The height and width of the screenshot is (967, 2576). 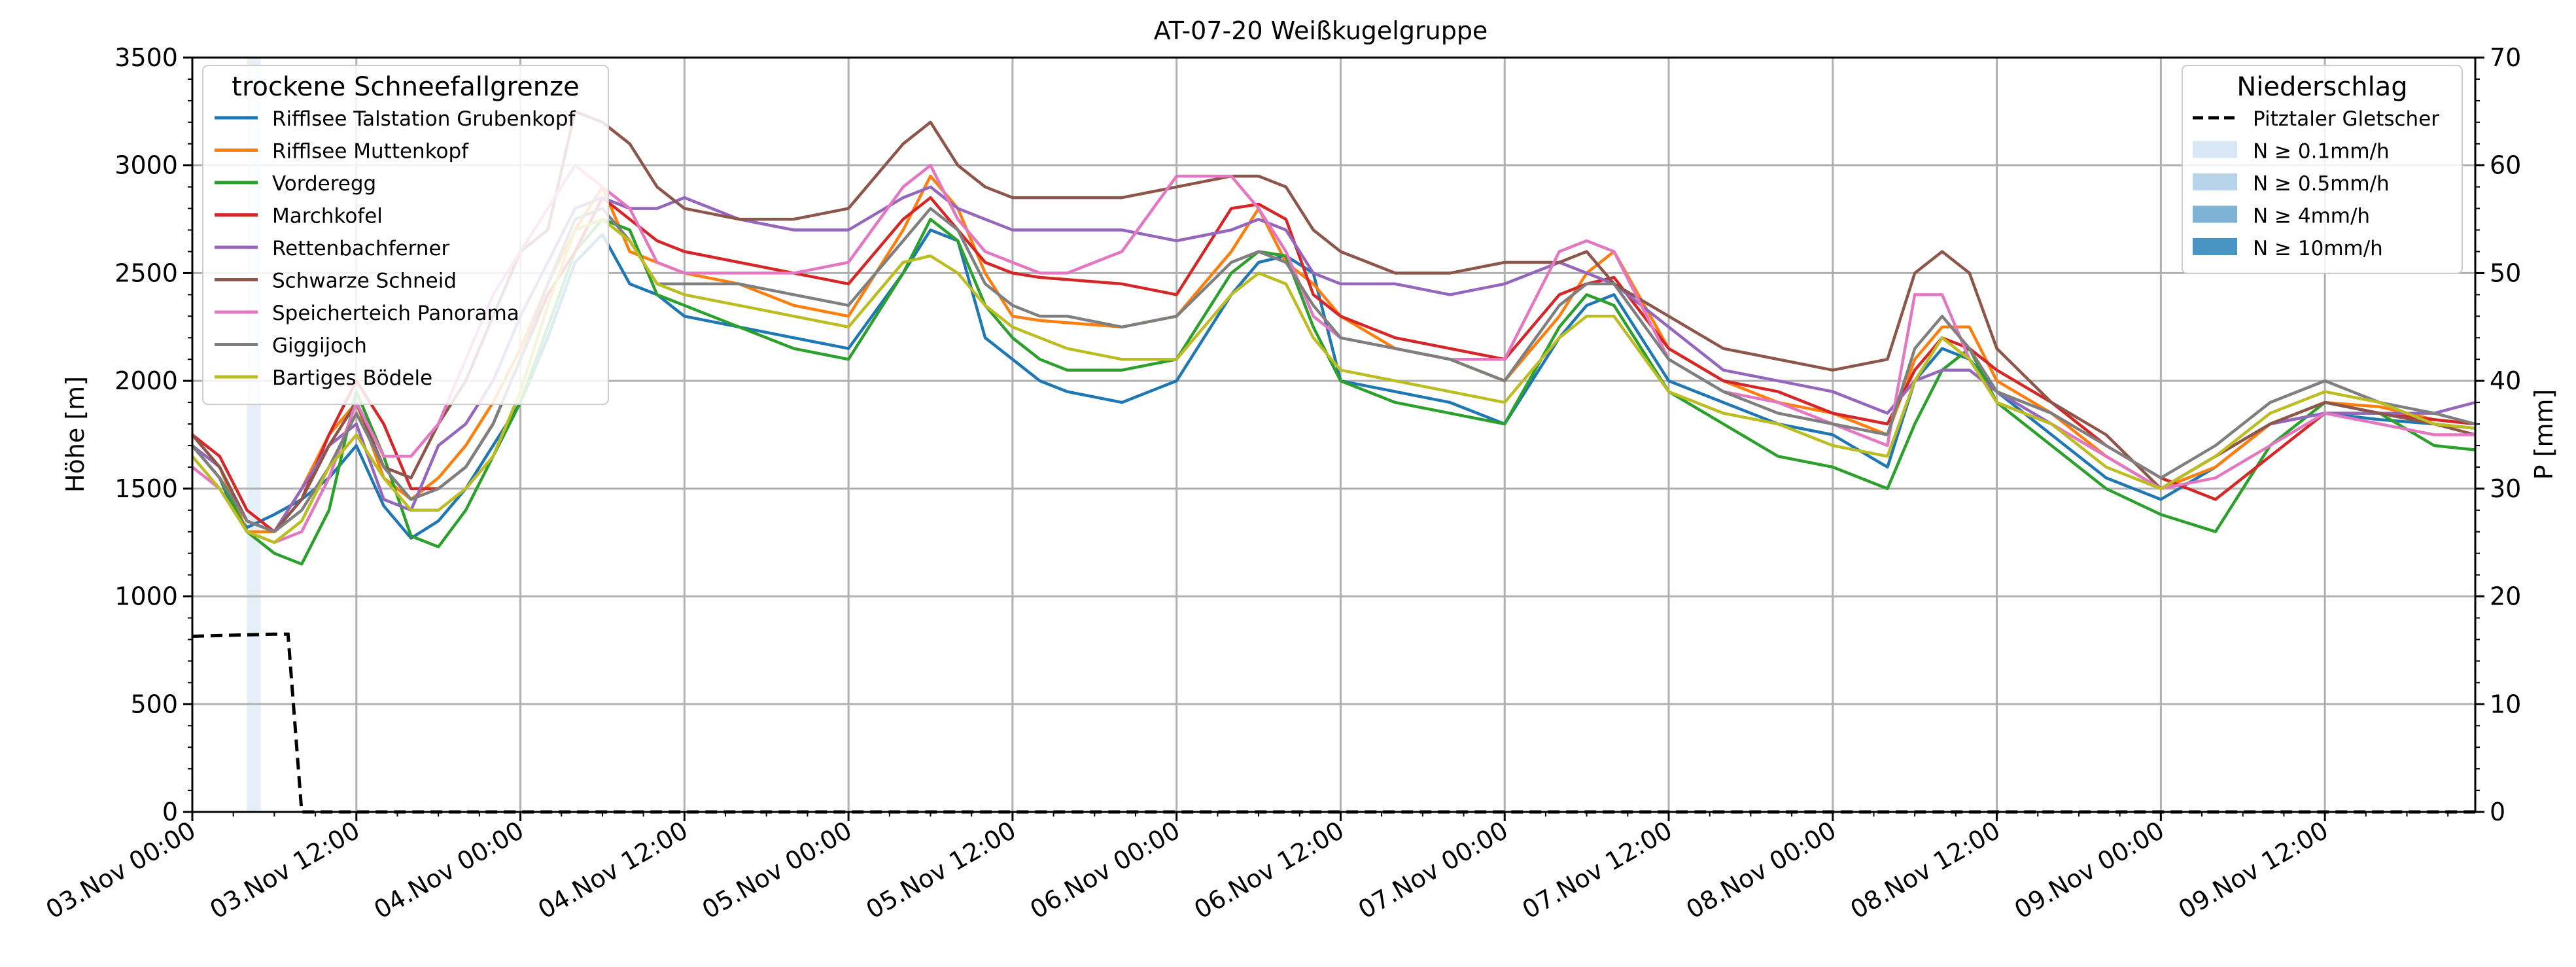 What do you see at coordinates (777, 870) in the screenshot?
I see `x-tick-label: 05.Nov 00:00` at bounding box center [777, 870].